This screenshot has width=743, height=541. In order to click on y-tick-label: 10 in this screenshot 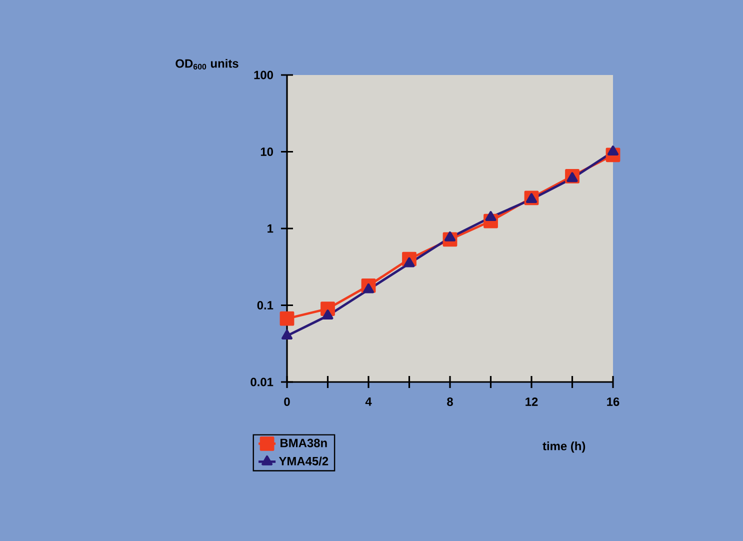, I will do `click(266, 152)`.